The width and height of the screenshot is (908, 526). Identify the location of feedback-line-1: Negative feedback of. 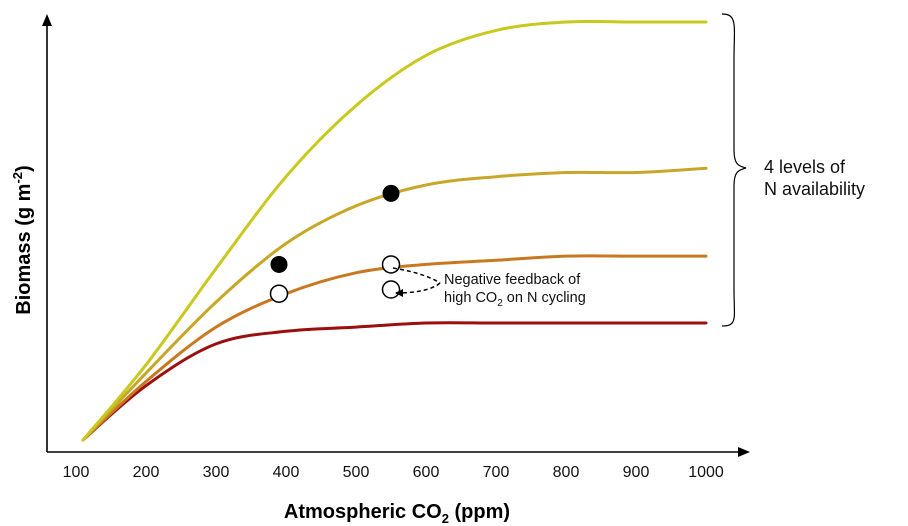
(512, 280).